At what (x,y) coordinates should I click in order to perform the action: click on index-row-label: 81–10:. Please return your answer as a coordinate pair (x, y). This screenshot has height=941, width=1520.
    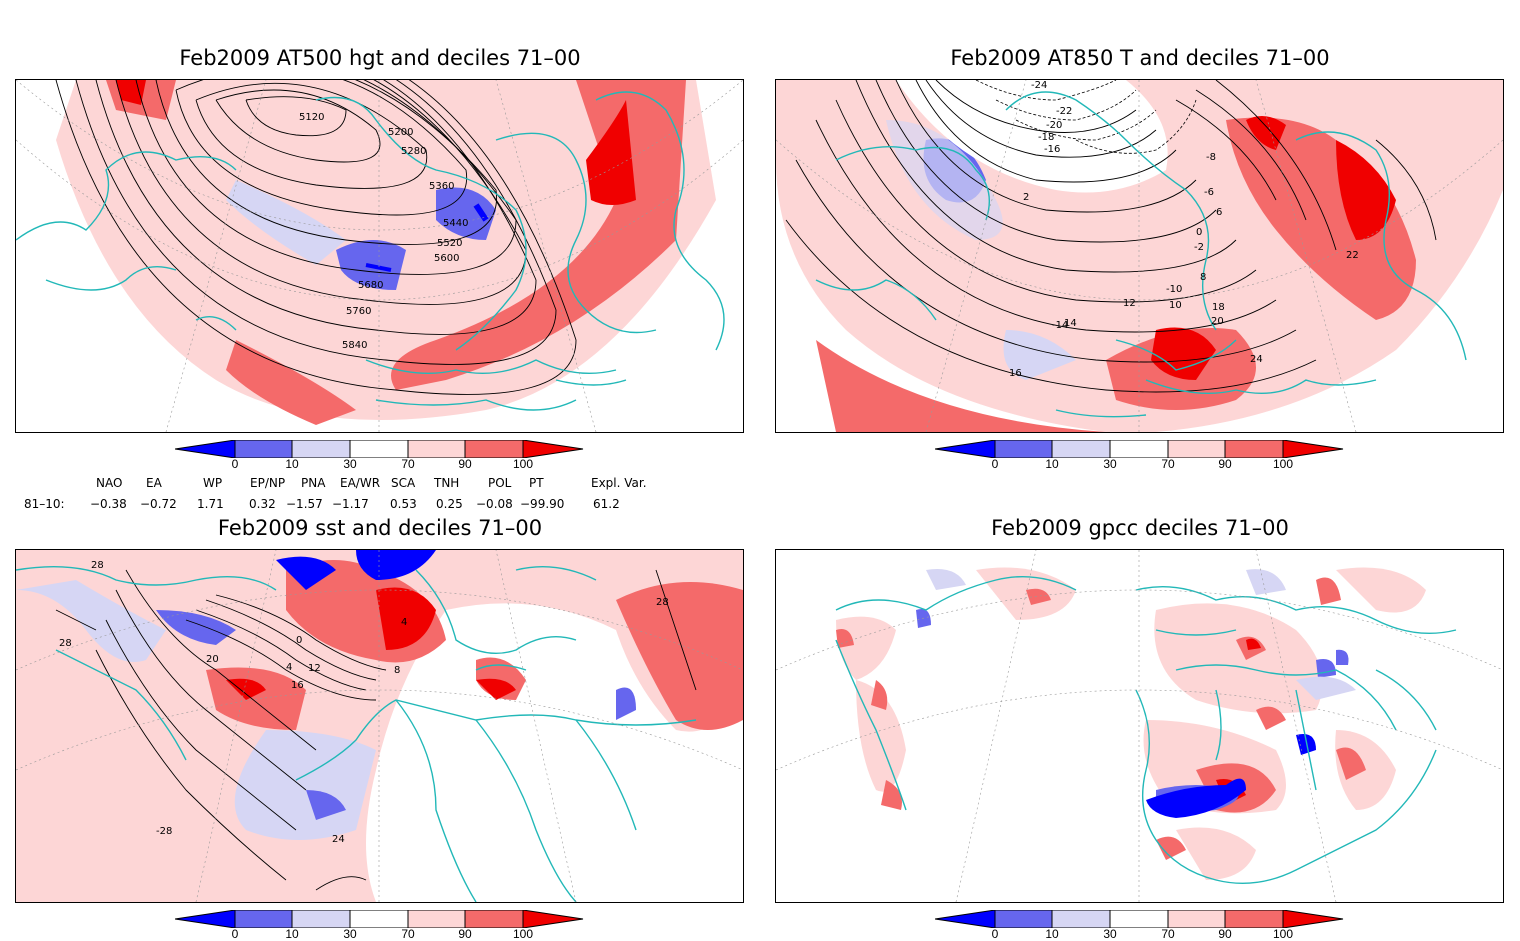
    Looking at the image, I should click on (44, 504).